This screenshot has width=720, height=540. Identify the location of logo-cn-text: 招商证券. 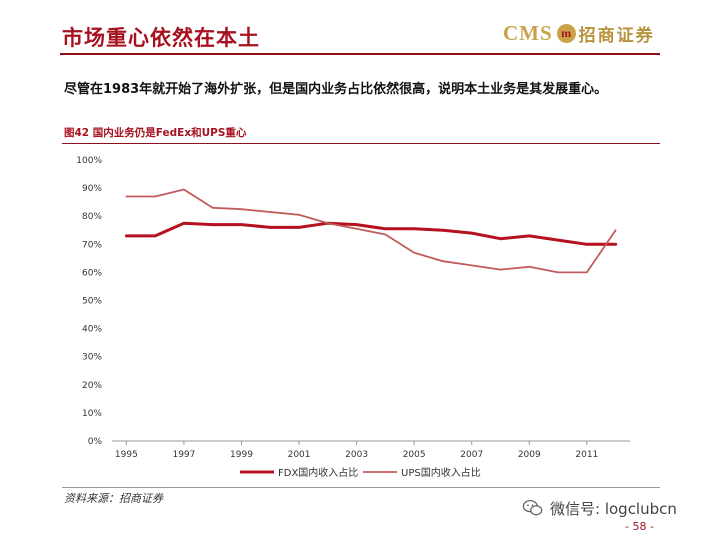
(616, 36).